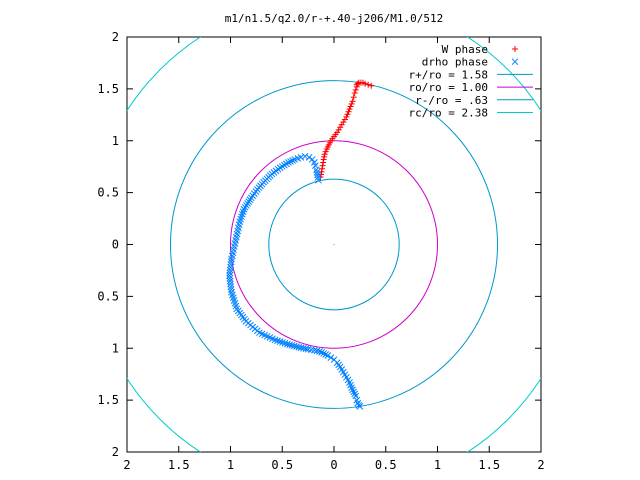  Describe the element at coordinates (448, 87) in the screenshot. I see `legend-label: ro/ro = 1.00` at that location.